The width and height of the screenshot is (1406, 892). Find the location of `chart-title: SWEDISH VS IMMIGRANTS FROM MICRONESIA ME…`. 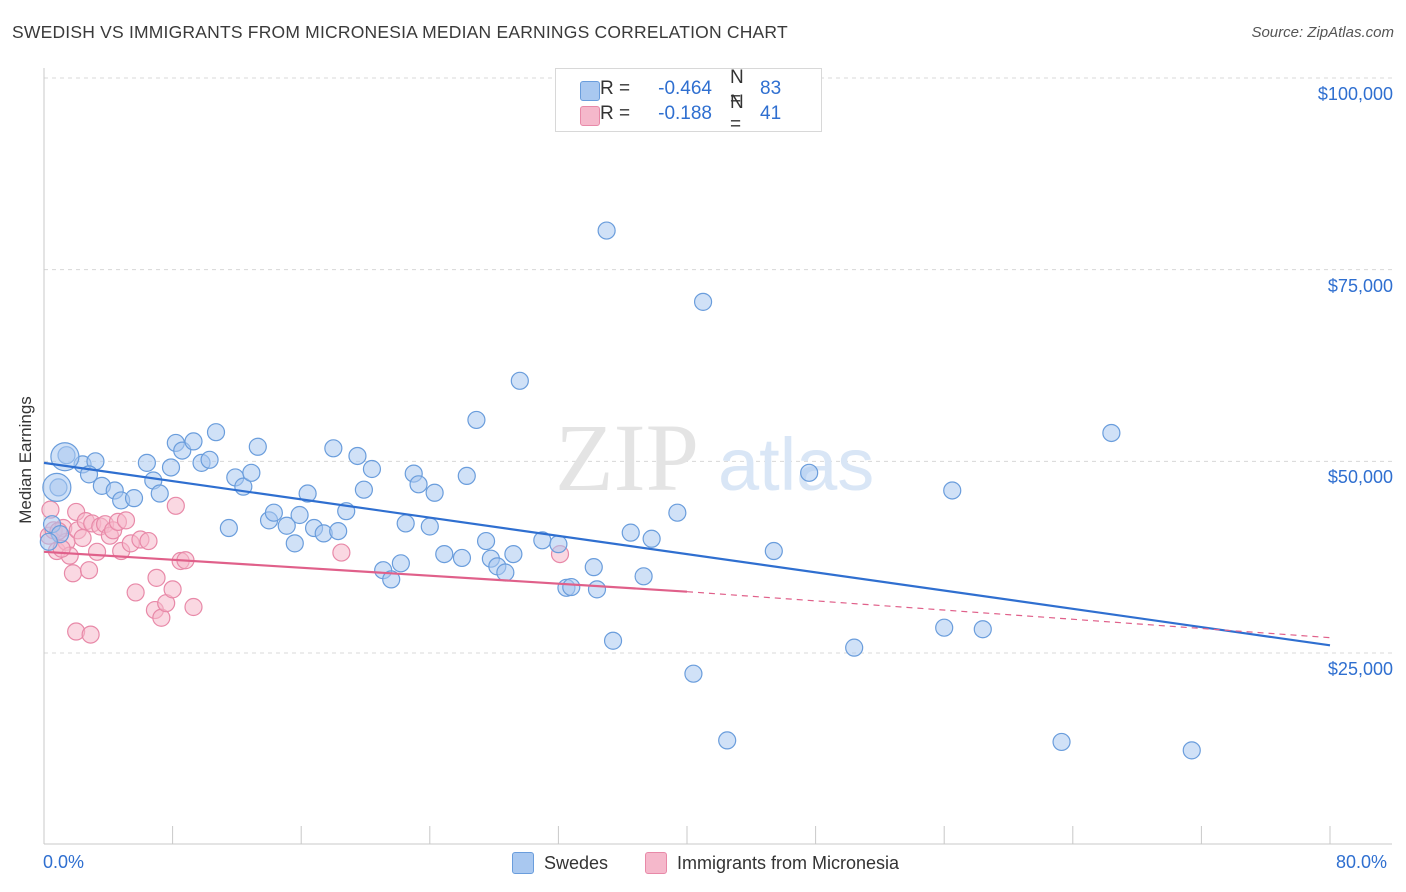

chart-title: SWEDISH VS IMMIGRANTS FROM MICRONESIA ME… is located at coordinates (400, 32).